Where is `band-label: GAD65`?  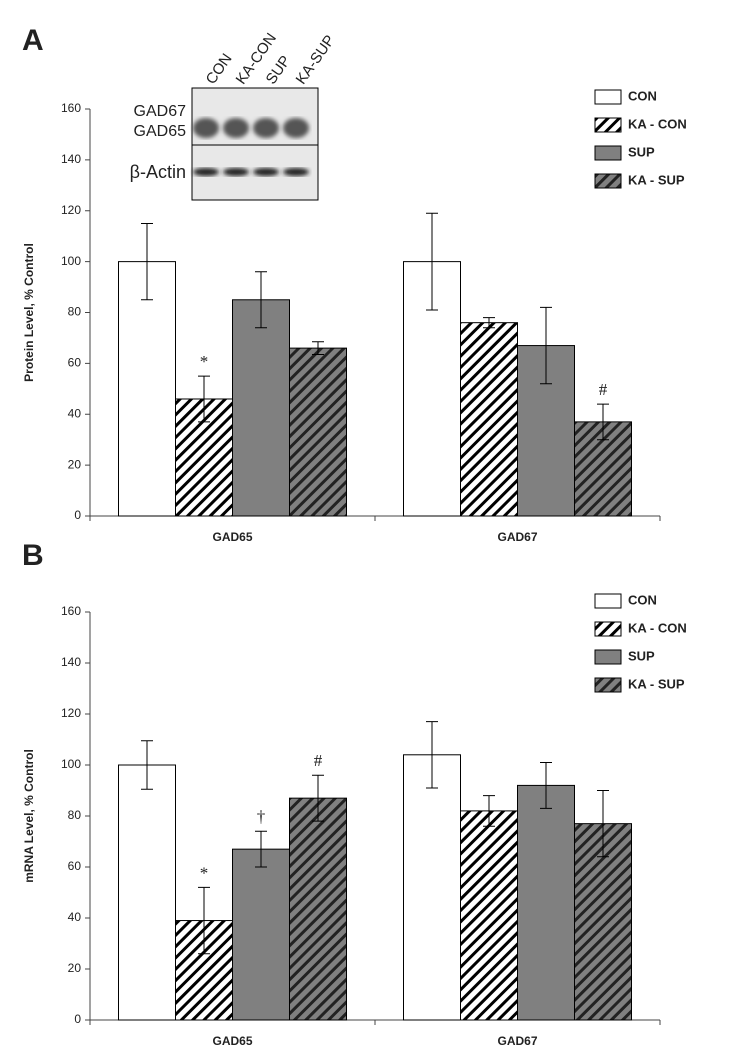 band-label: GAD65 is located at coordinates (160, 131).